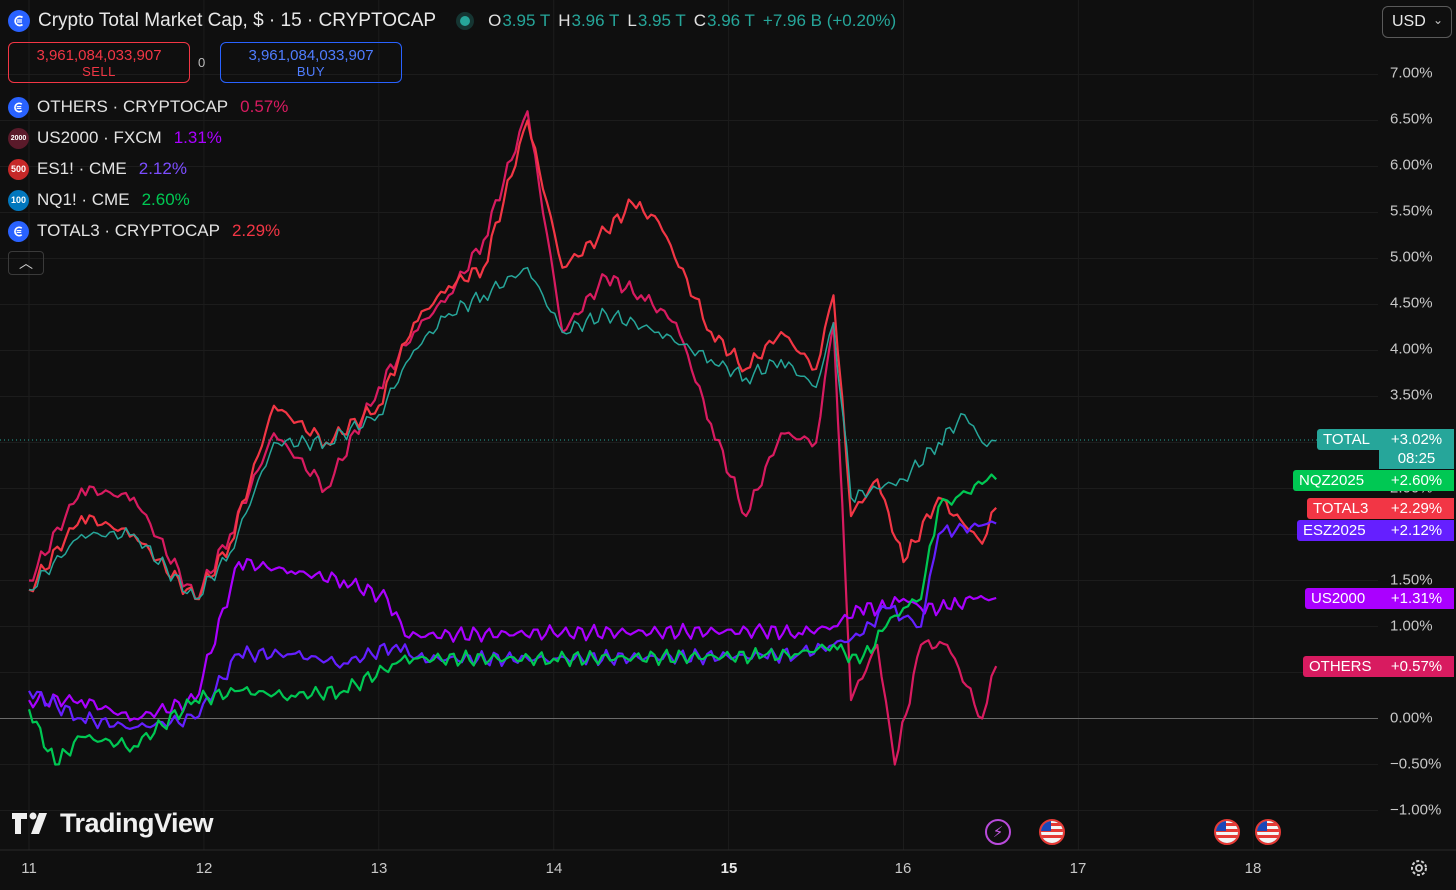 This screenshot has width=1456, height=890. Describe the element at coordinates (1338, 530) in the screenshot. I see `price-tag-es-name: ESZ2025` at that location.